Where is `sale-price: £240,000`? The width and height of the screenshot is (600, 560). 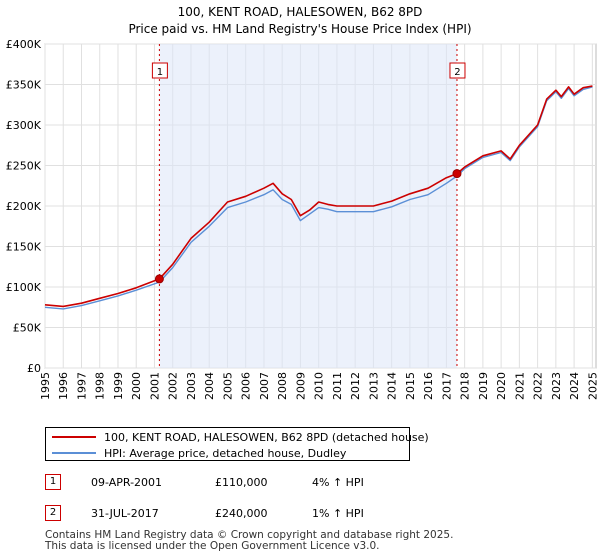 sale-price: £240,000 is located at coordinates (241, 513).